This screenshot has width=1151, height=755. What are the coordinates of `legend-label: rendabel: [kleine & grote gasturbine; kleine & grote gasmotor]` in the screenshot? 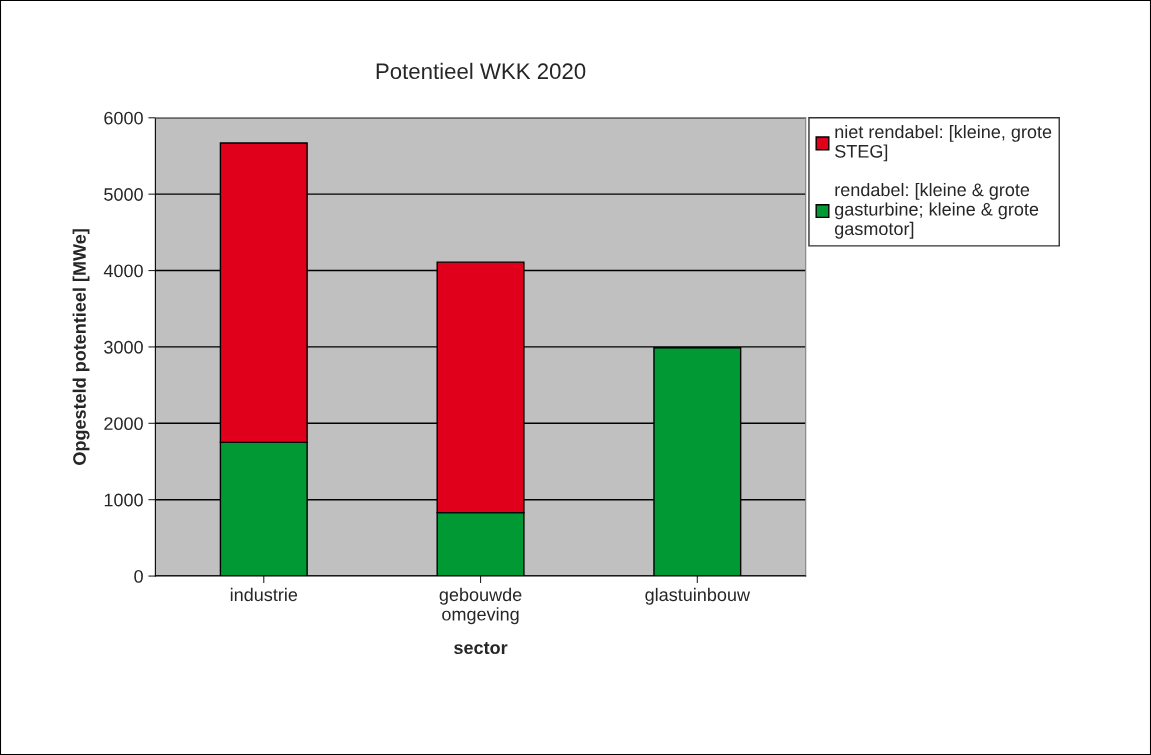 It's located at (936, 210).